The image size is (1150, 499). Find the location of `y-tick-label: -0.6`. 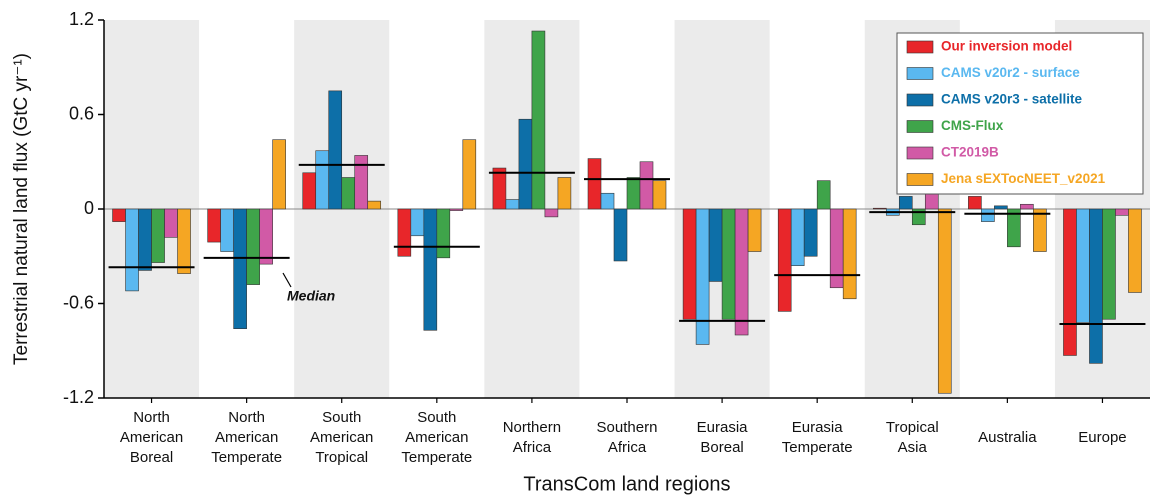

y-tick-label: -0.6 is located at coordinates (78, 302).